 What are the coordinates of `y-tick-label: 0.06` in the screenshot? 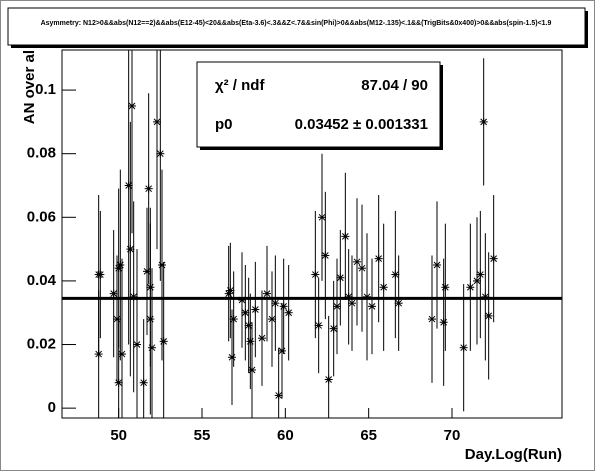 It's located at (41, 216).